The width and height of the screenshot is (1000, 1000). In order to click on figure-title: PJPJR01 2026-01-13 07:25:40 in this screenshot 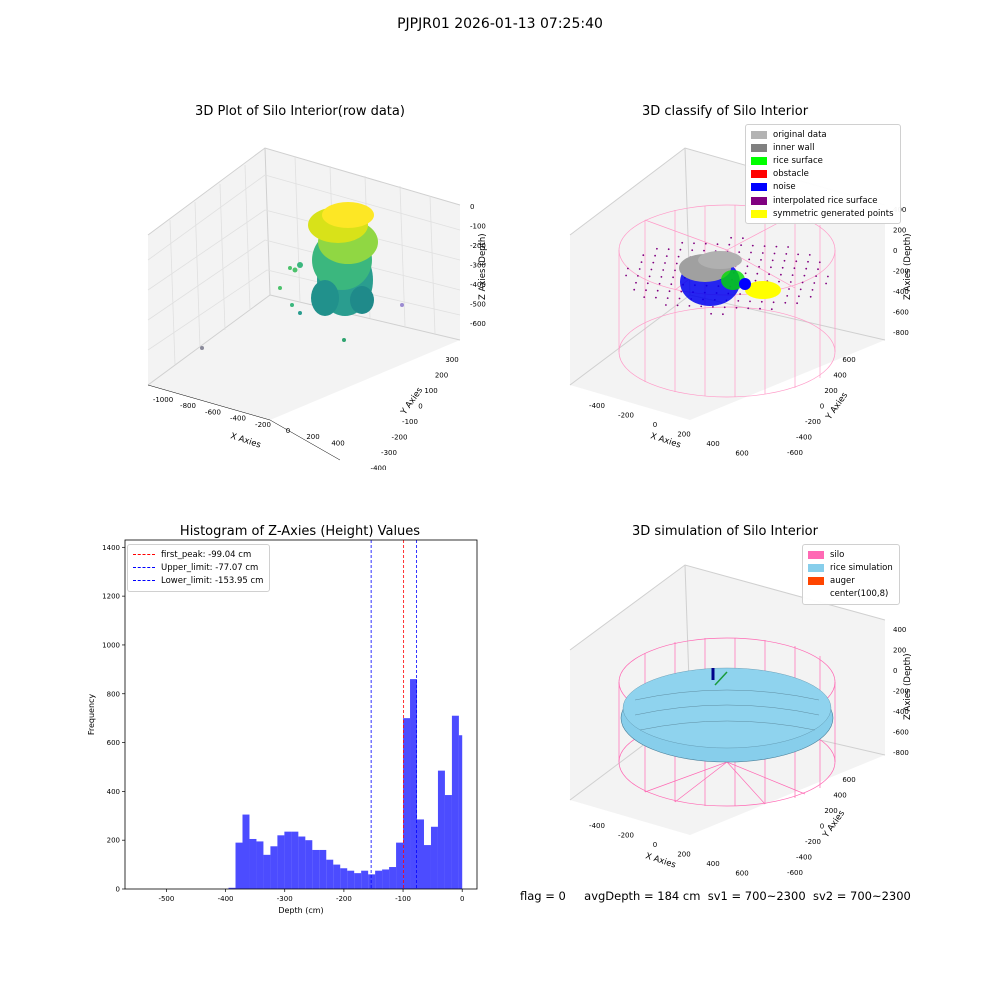, I will do `click(500, 24)`.